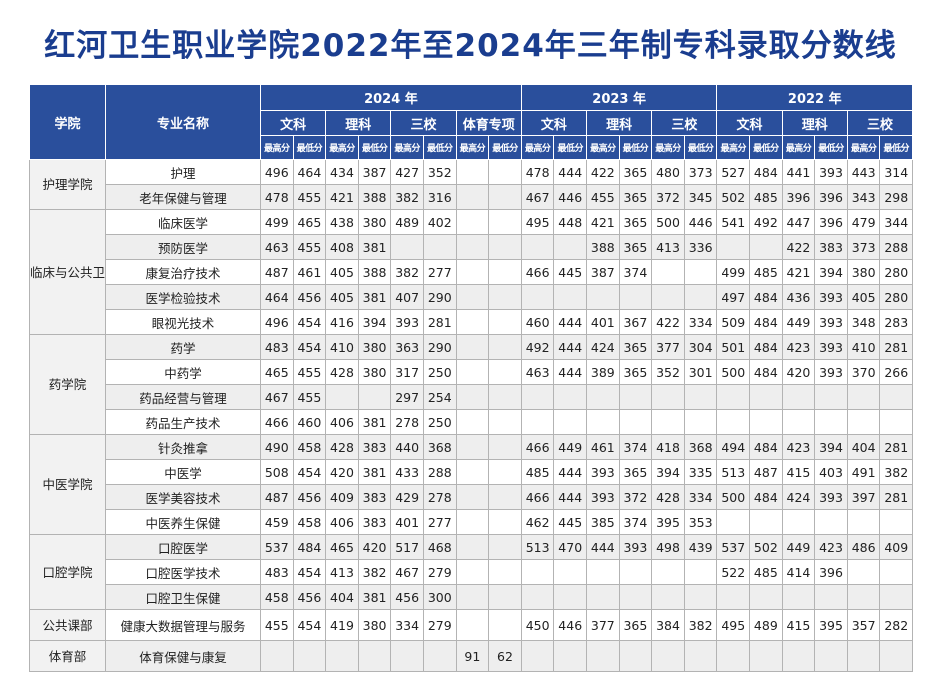 The width and height of the screenshot is (941, 679). What do you see at coordinates (342, 472) in the screenshot?
I see `score-cell: 420` at bounding box center [342, 472].